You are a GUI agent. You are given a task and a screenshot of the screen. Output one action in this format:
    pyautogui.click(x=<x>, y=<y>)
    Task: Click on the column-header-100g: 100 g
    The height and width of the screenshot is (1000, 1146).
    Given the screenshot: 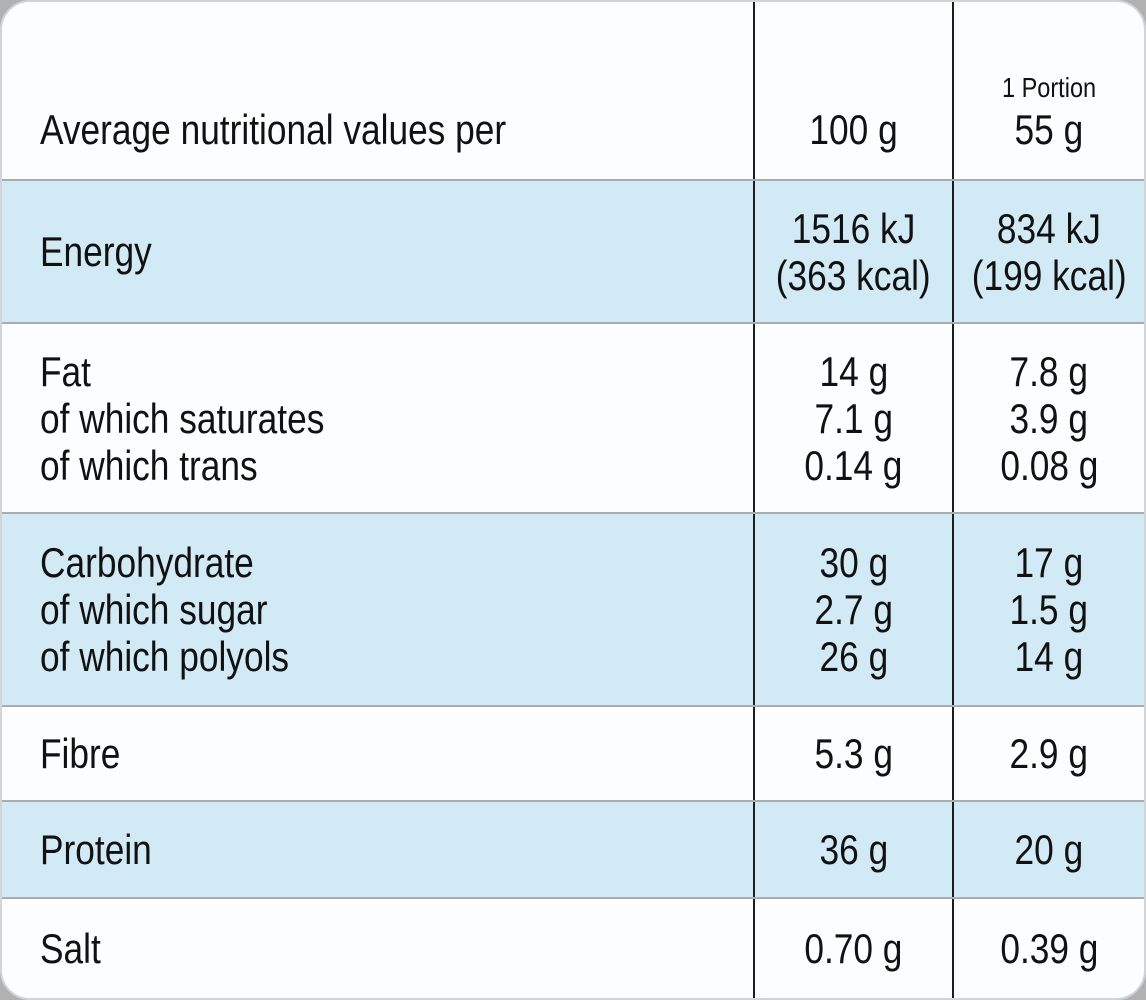 What is the action you would take?
    pyautogui.click(x=852, y=90)
    